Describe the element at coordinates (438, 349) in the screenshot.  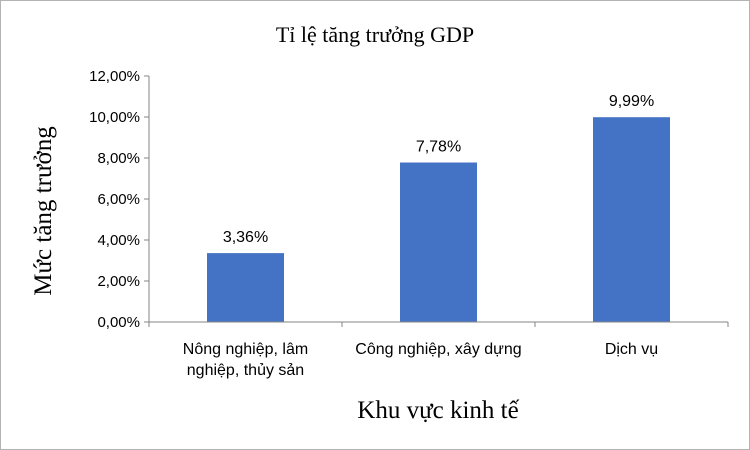
I see `x-tick-label: Công nghiệp, xây dựng` at that location.